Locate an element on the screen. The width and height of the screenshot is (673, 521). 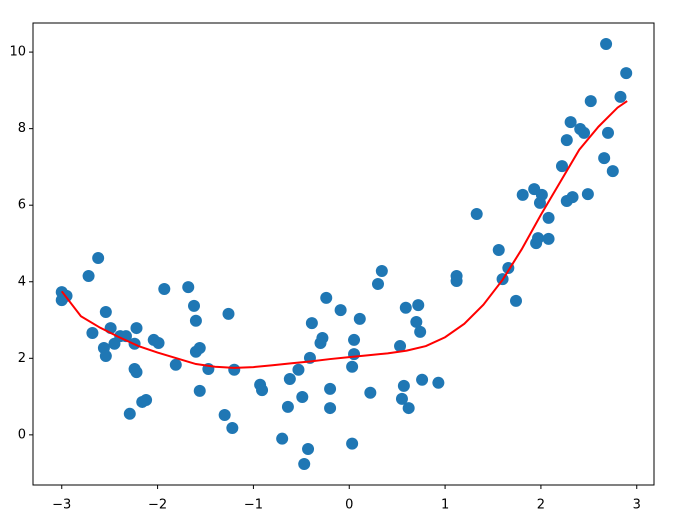
y-tick-label: 4 is located at coordinates (22, 281).